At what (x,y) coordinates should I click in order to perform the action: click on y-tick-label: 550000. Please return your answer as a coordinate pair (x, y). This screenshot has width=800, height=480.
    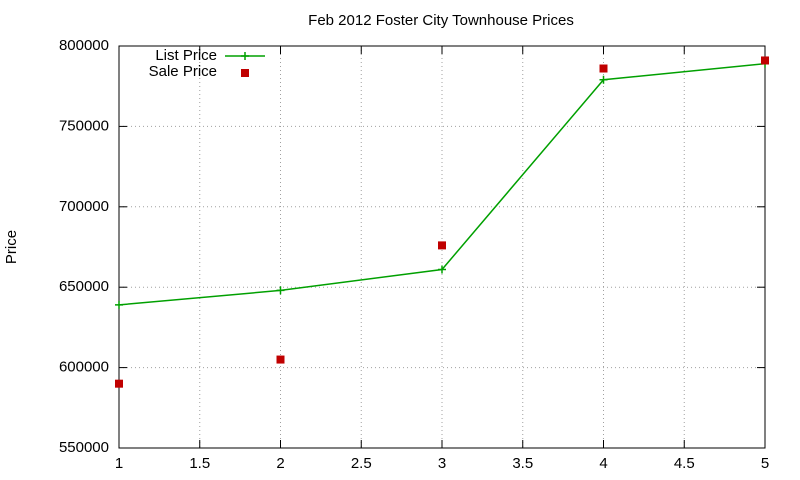
    Looking at the image, I should click on (84, 447).